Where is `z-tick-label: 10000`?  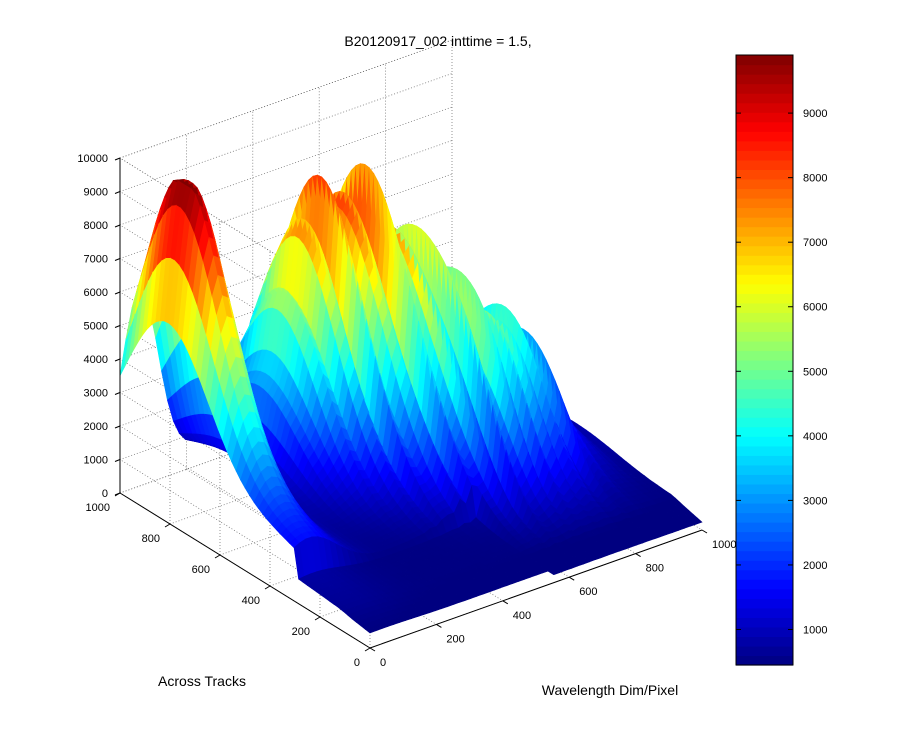 z-tick-label: 10000 is located at coordinates (92, 159).